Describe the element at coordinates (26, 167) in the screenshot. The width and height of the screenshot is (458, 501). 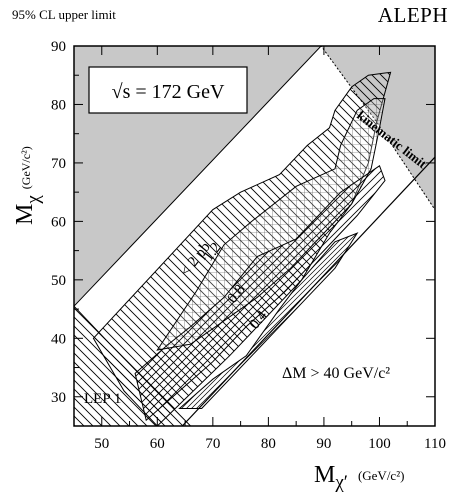
I see `y-axis-unit: (GeV/c²)` at that location.